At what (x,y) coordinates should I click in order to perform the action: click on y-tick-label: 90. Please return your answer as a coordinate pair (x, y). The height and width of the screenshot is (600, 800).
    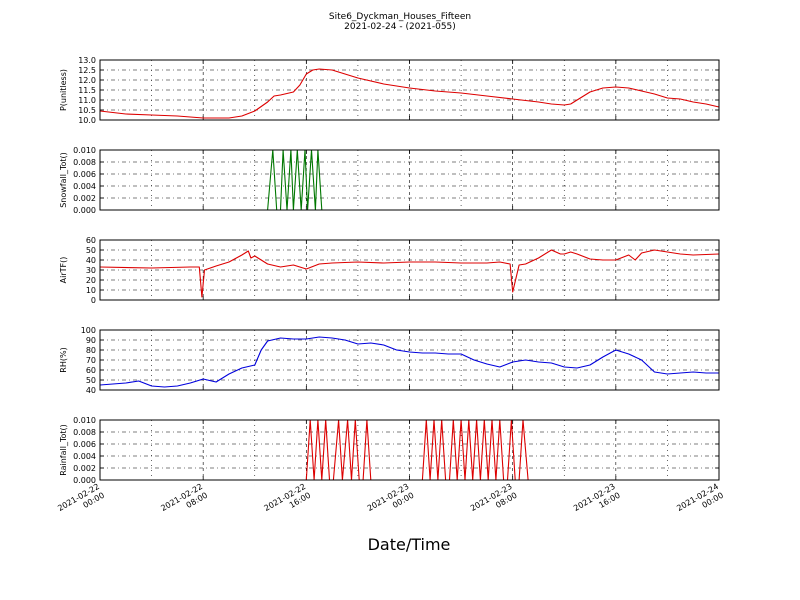
    Looking at the image, I should click on (91, 340).